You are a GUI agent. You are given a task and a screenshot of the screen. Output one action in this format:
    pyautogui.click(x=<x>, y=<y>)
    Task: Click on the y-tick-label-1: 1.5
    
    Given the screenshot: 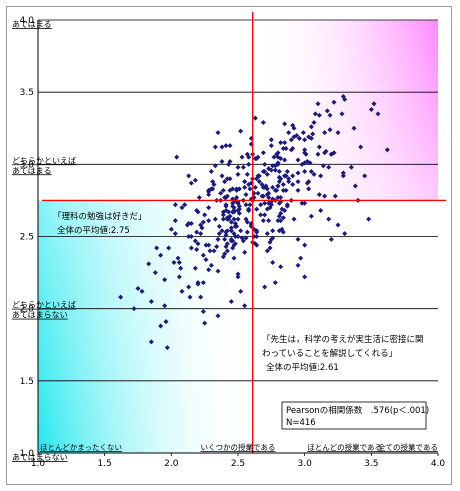 What is the action you would take?
    pyautogui.click(x=27, y=382)
    